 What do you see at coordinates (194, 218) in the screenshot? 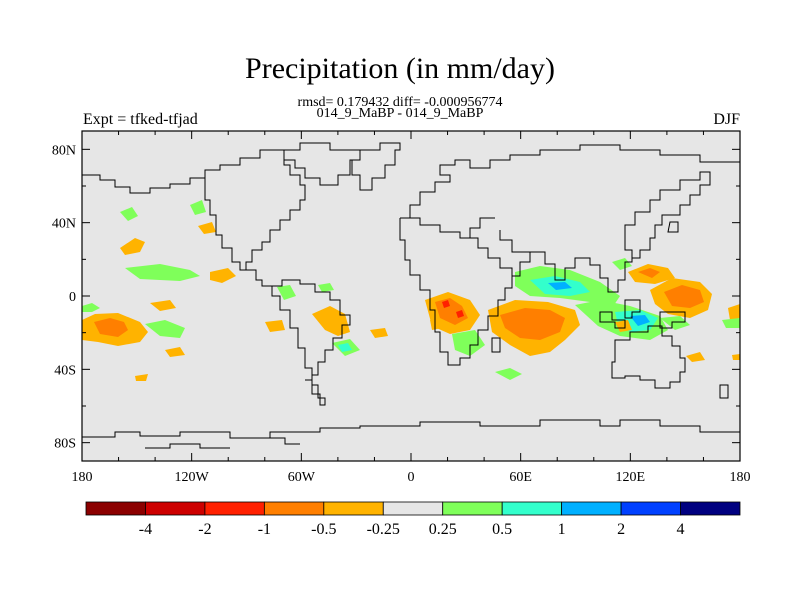
I see `north-america-coast` at bounding box center [194, 218].